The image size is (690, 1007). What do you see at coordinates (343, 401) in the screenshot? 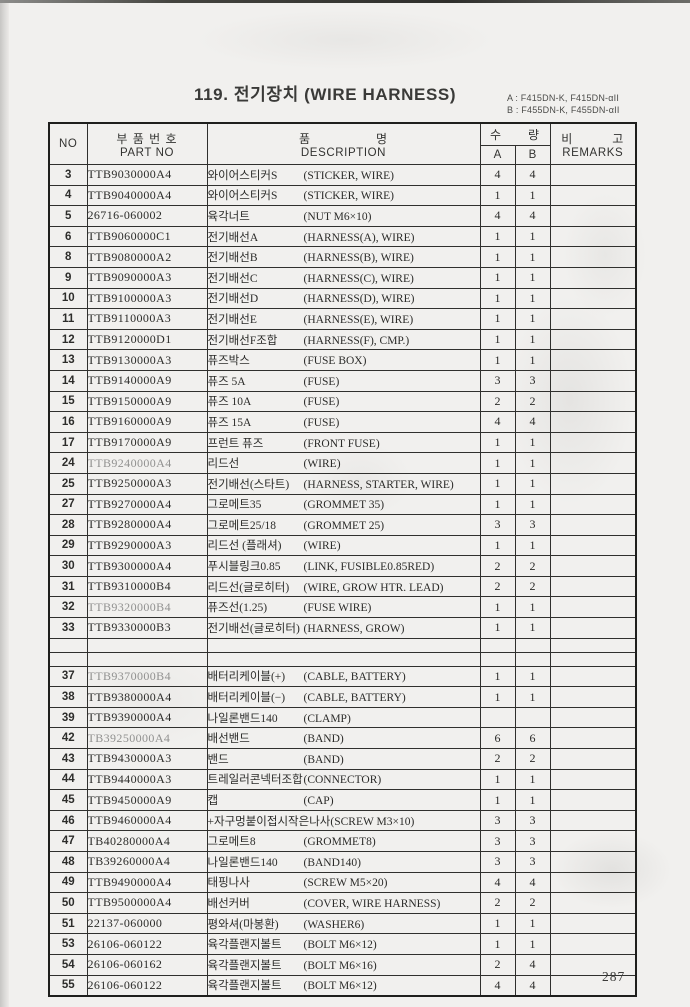
I see `cell-description: 퓨즈 10A (FUSE)` at bounding box center [343, 401].